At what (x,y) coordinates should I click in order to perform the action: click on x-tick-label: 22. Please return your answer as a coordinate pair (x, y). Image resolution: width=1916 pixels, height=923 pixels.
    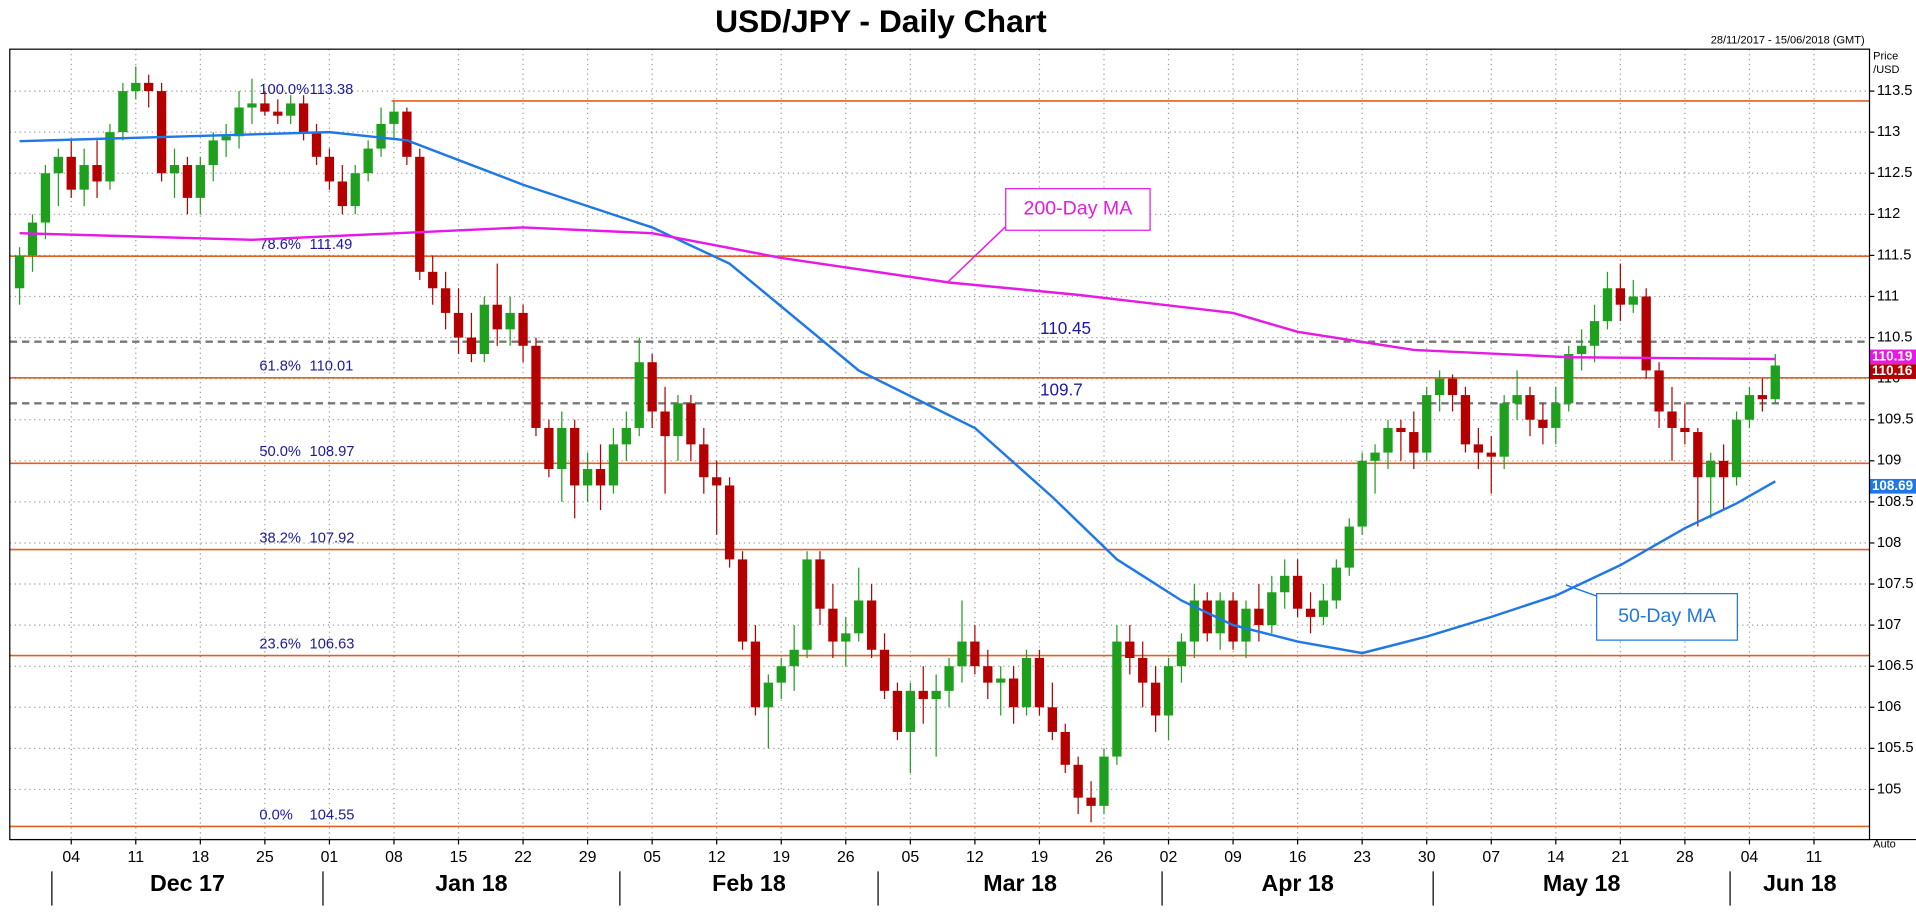
    Looking at the image, I should click on (523, 857).